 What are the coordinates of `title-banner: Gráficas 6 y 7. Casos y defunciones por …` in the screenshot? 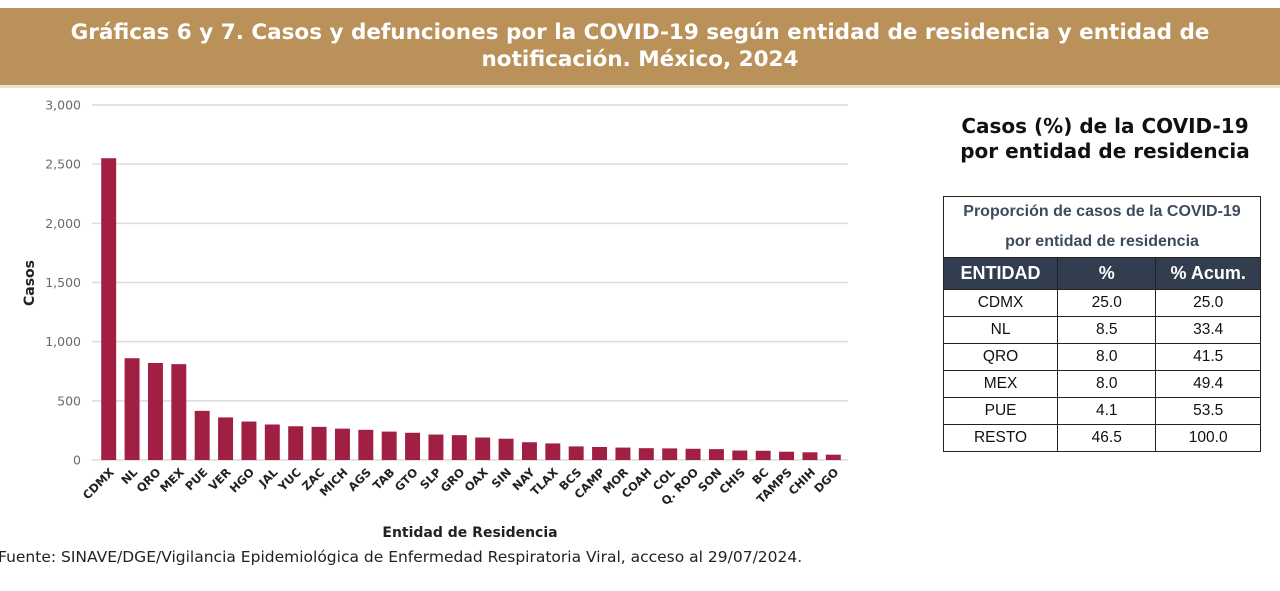 It's located at (640, 46).